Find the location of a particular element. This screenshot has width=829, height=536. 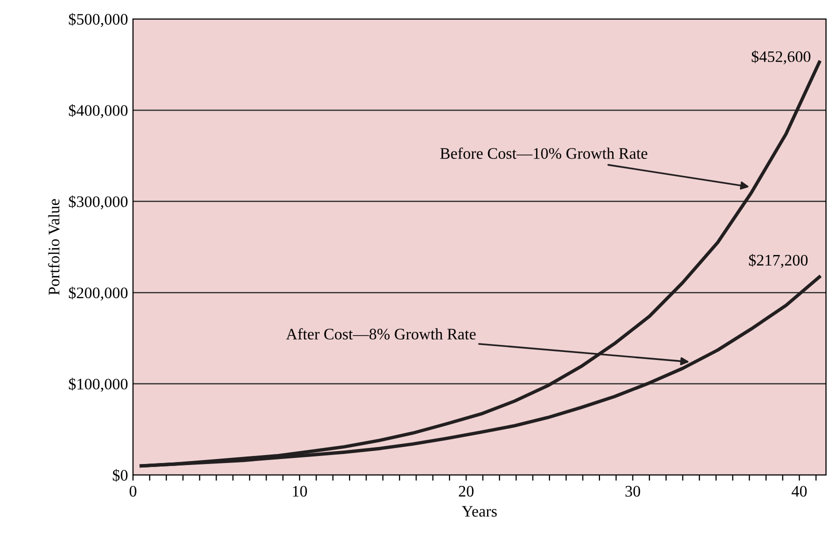

y-tick-label: $0 is located at coordinates (120, 475).